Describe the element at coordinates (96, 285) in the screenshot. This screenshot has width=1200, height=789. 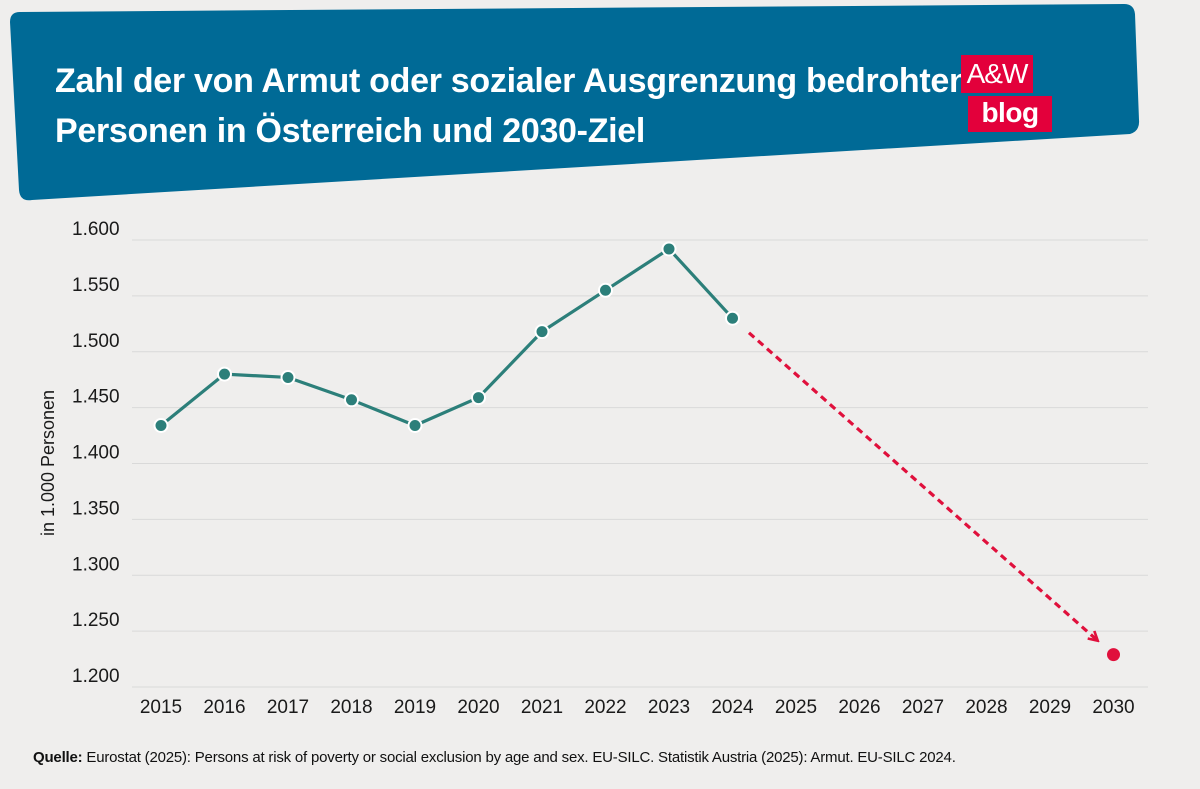
I see `y-tick-label: 1.550` at that location.